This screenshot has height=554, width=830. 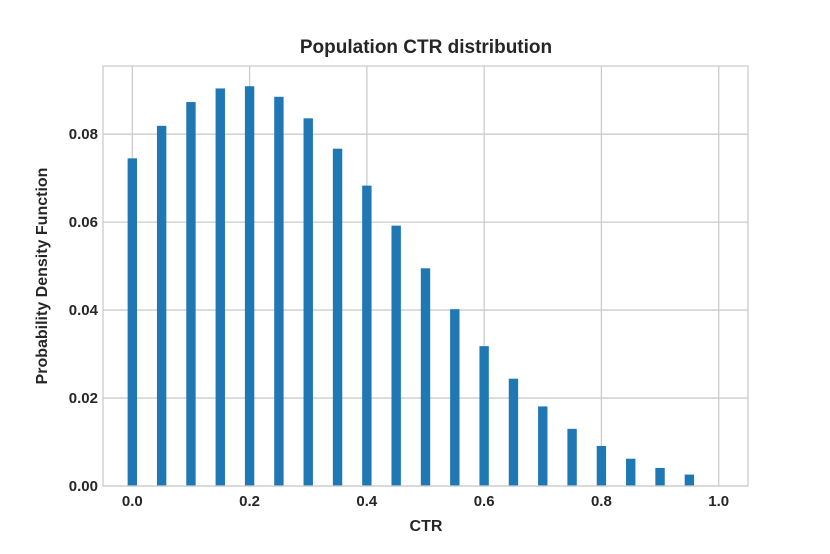 What do you see at coordinates (83, 222) in the screenshot?
I see `y-tick-label-3: 0.06` at bounding box center [83, 222].